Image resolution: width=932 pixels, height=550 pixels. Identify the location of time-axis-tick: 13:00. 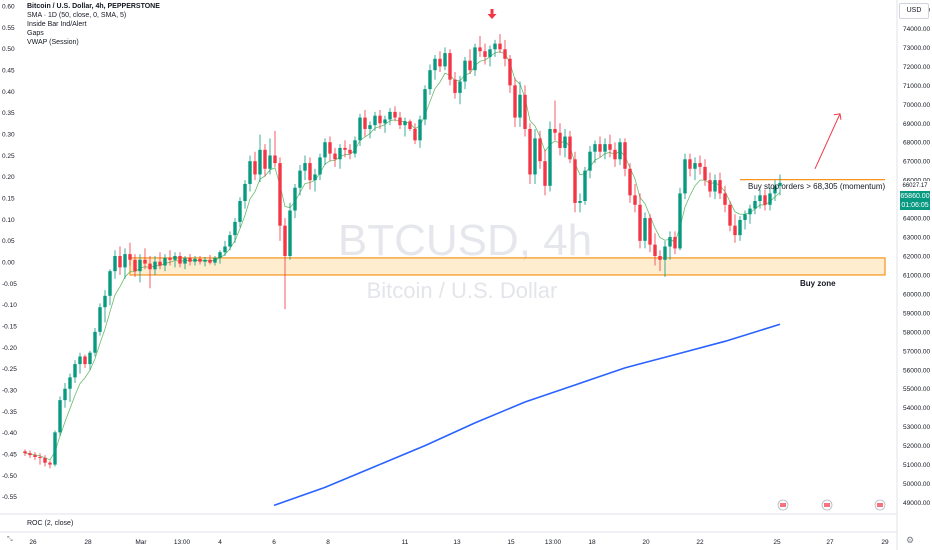
(553, 542).